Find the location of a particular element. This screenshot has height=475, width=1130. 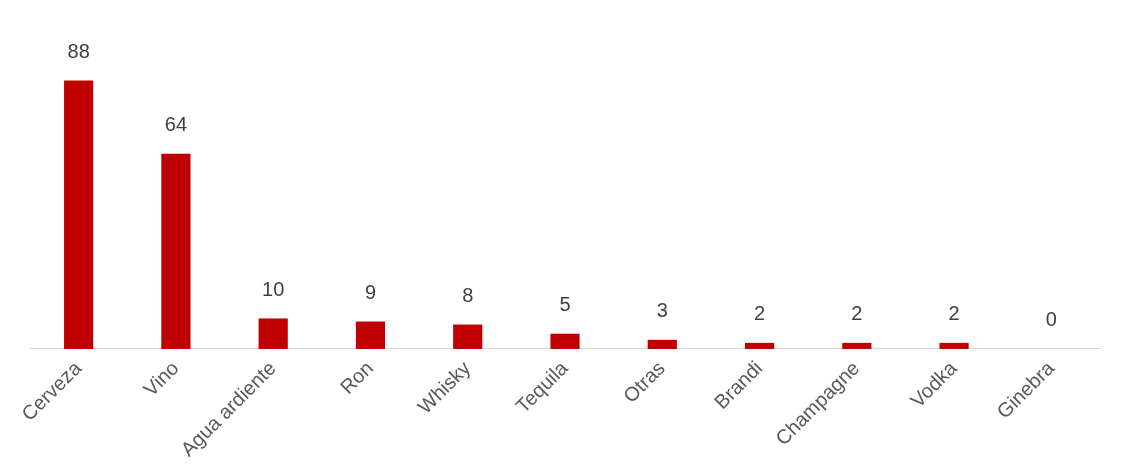

data-label: 5 is located at coordinates (565, 304).